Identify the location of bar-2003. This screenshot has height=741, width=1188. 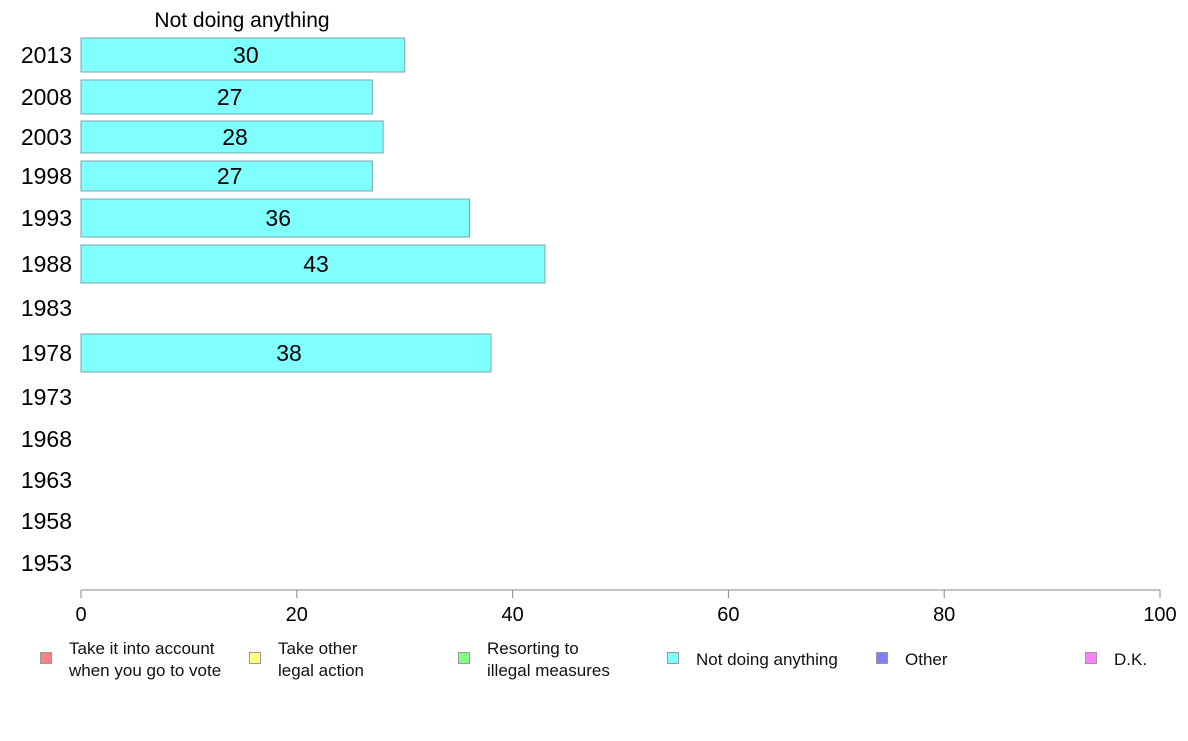
(232, 137).